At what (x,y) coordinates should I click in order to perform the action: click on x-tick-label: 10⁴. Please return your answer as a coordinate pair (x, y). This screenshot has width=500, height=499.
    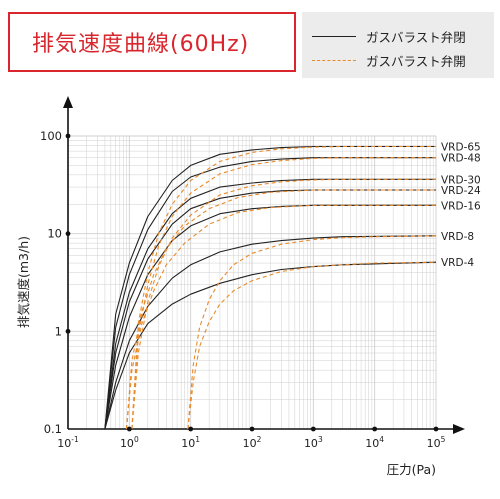
    Looking at the image, I should click on (374, 442).